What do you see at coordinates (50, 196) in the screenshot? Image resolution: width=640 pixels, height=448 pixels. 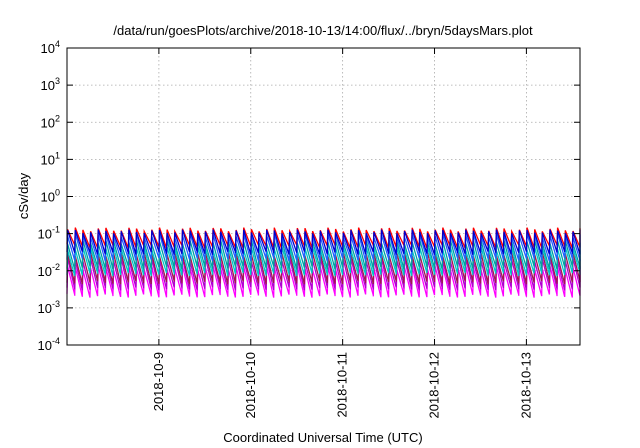 I see `y-tick-label: 10⁰` at bounding box center [50, 196].